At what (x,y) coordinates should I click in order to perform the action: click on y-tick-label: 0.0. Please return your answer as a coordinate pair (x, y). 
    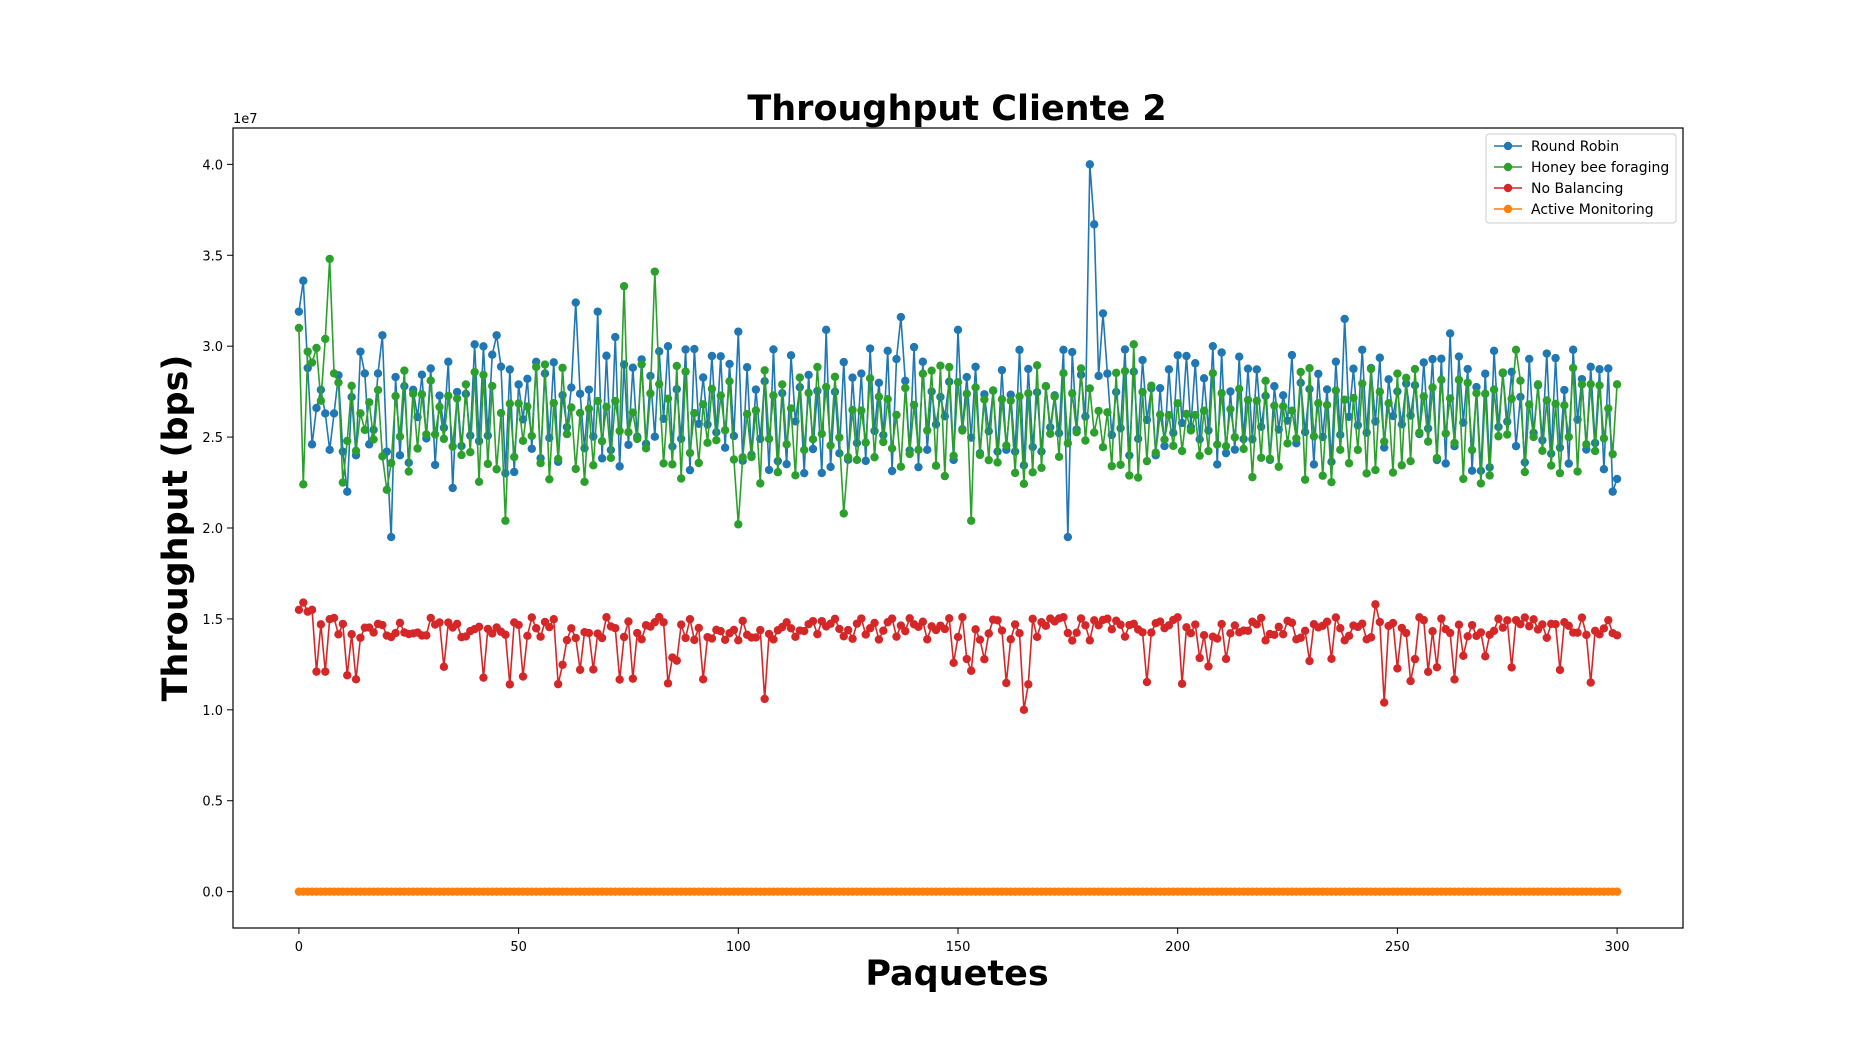
    Looking at the image, I should click on (212, 893).